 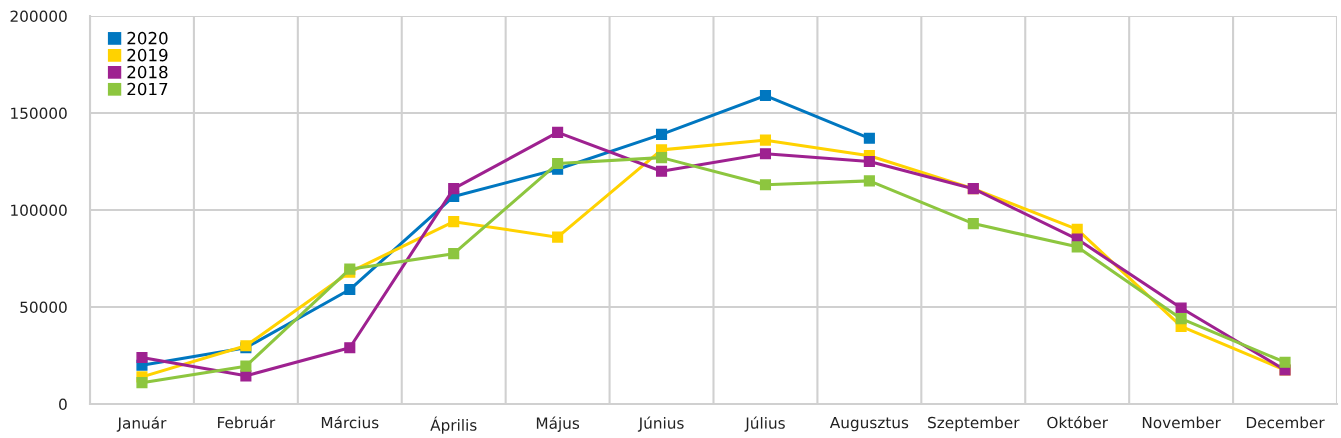 I want to click on x-tick-label: Augusztus, so click(x=869, y=424).